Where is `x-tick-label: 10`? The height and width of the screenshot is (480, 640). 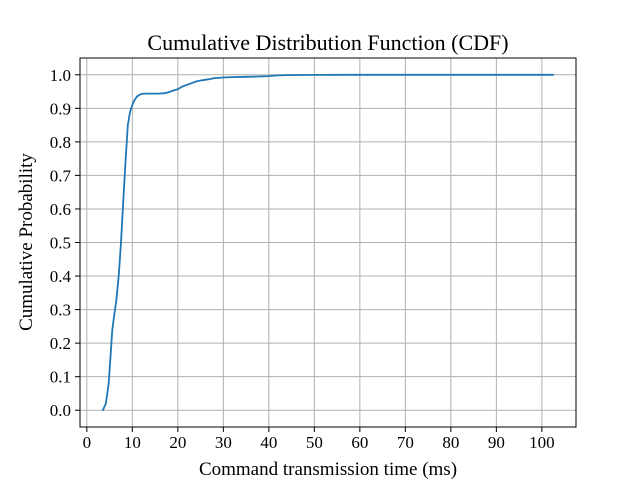 x-tick-label: 10 is located at coordinates (132, 442).